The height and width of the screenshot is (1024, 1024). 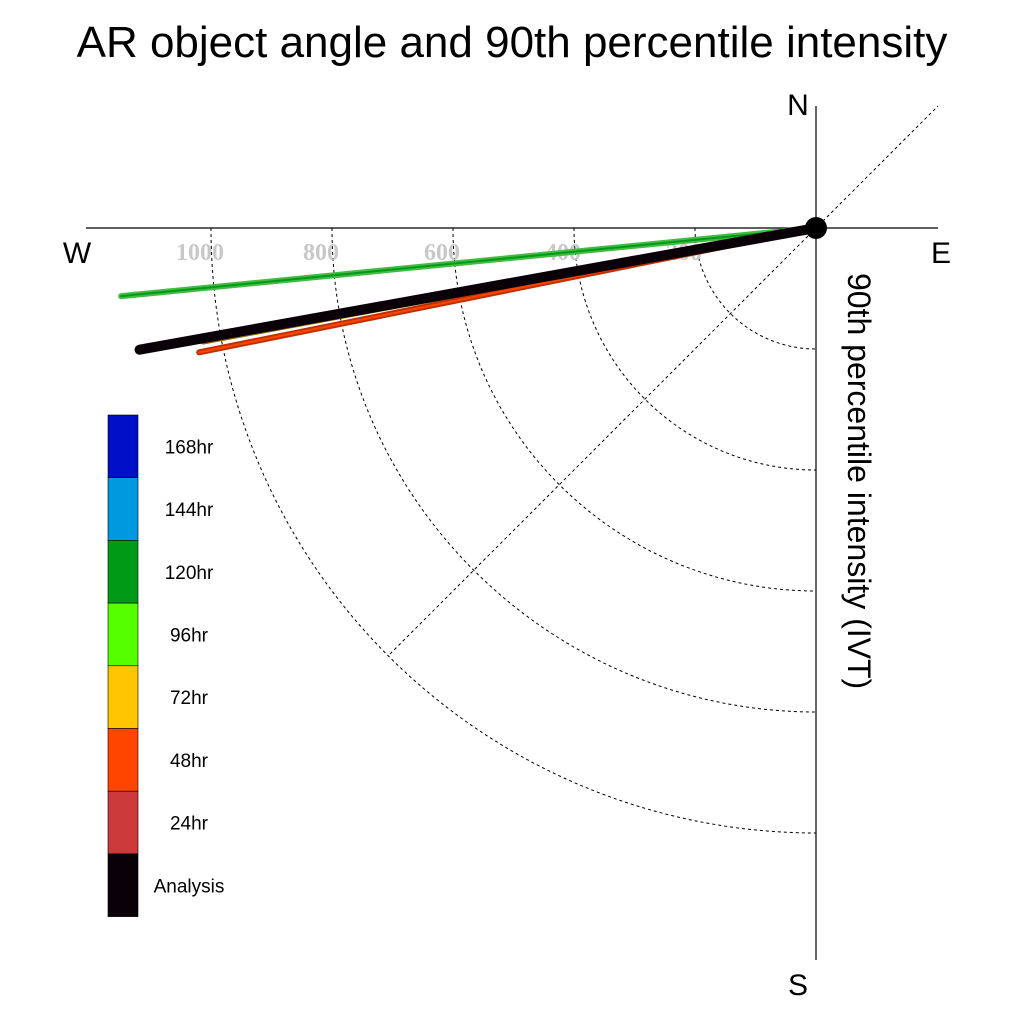 What do you see at coordinates (189, 447) in the screenshot?
I see `legend-label: 168hr` at bounding box center [189, 447].